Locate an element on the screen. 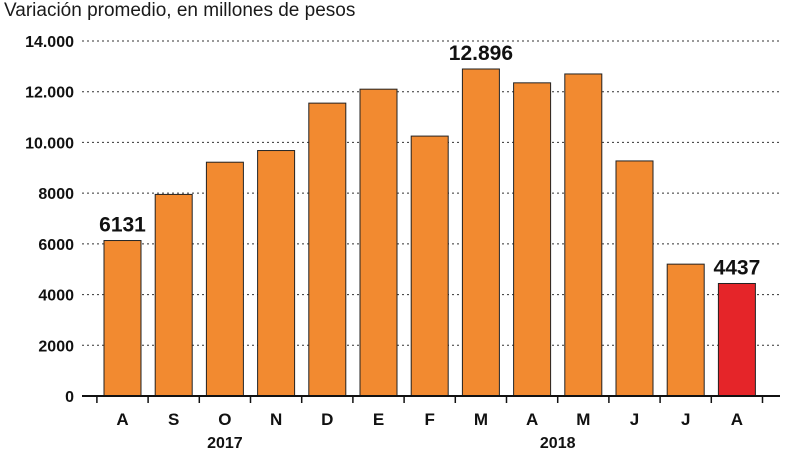  y-tick-label: 8000 is located at coordinates (56, 194).